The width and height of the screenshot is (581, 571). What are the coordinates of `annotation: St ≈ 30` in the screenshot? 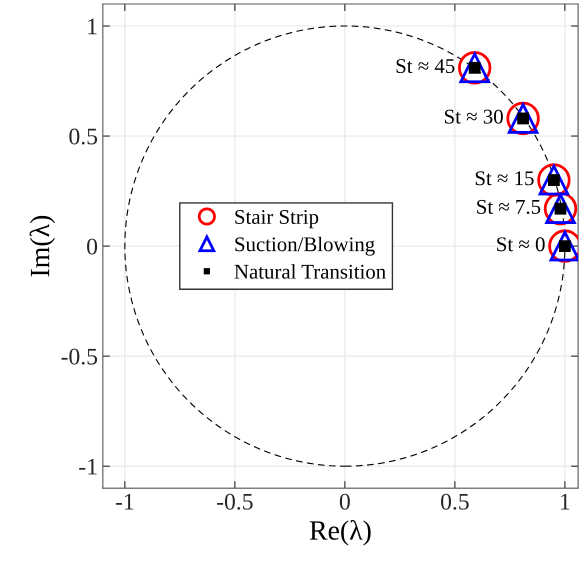 It's located at (473, 117).